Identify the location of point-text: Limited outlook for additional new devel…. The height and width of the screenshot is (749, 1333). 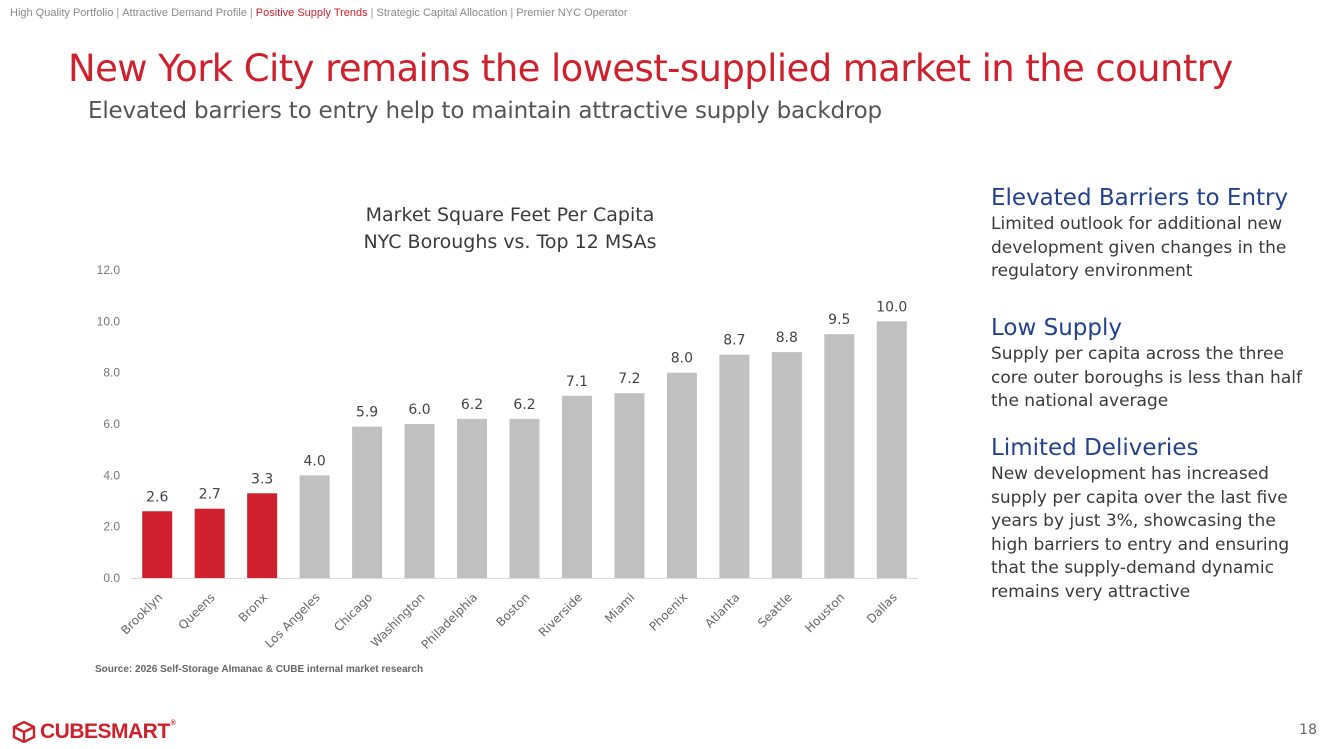
(1139, 247).